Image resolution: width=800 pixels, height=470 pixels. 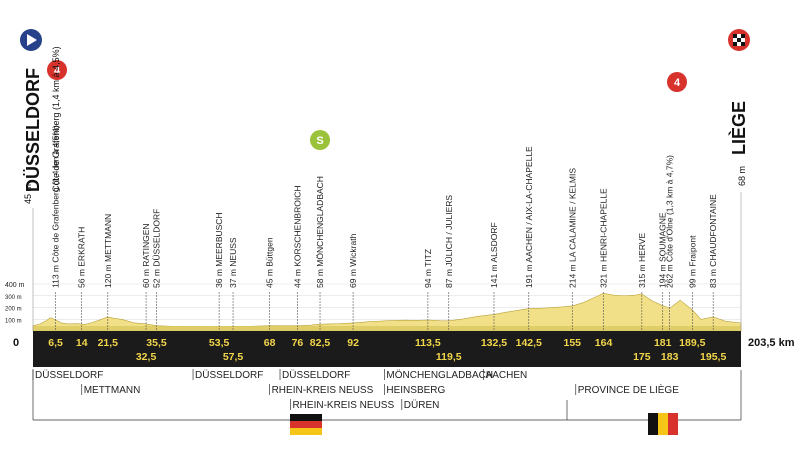 I want to click on waypoint-label: 99 m Fraipont, so click(x=692, y=261).